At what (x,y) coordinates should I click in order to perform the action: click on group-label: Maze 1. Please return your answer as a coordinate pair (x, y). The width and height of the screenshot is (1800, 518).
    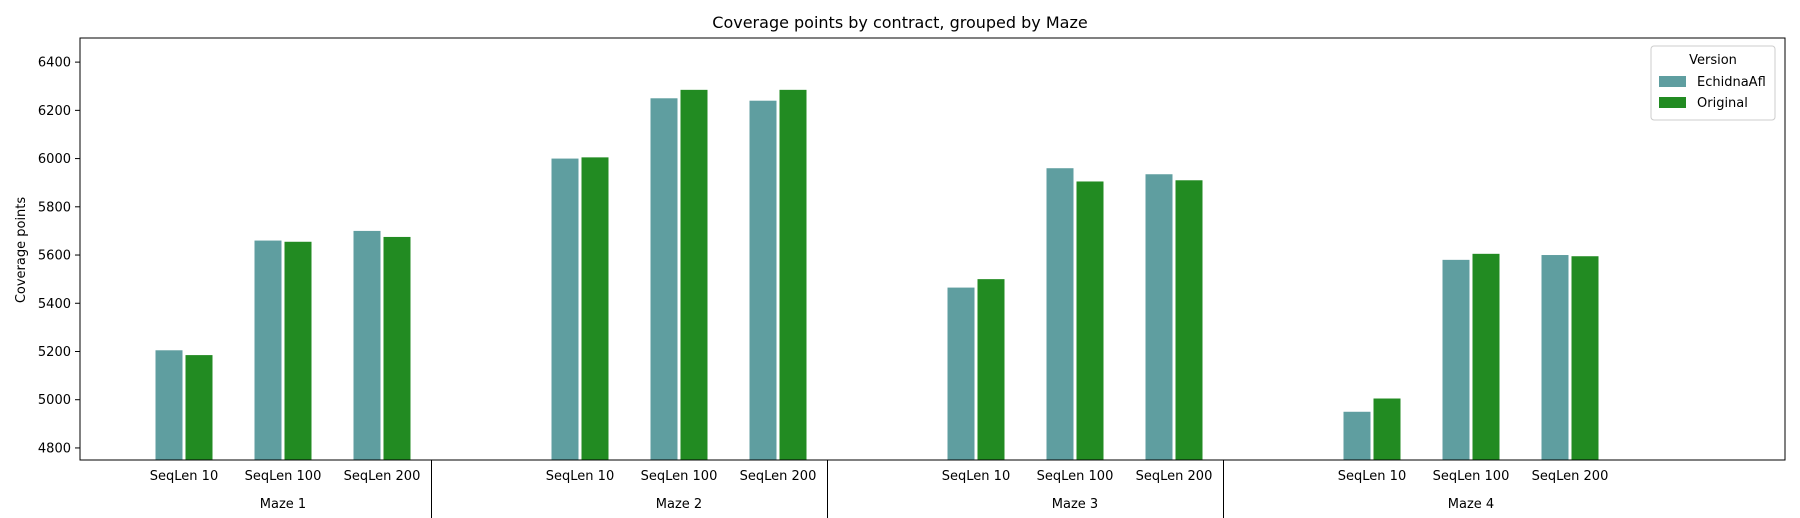
    Looking at the image, I should click on (283, 504).